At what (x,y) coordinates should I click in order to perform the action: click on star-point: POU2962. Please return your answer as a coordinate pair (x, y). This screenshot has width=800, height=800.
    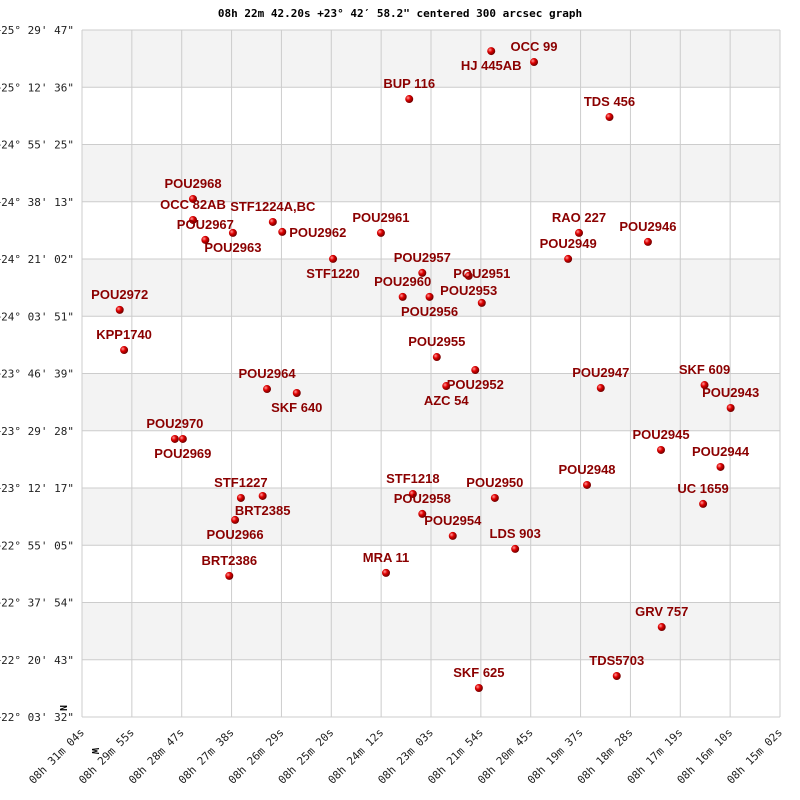
    Looking at the image, I should click on (312, 232).